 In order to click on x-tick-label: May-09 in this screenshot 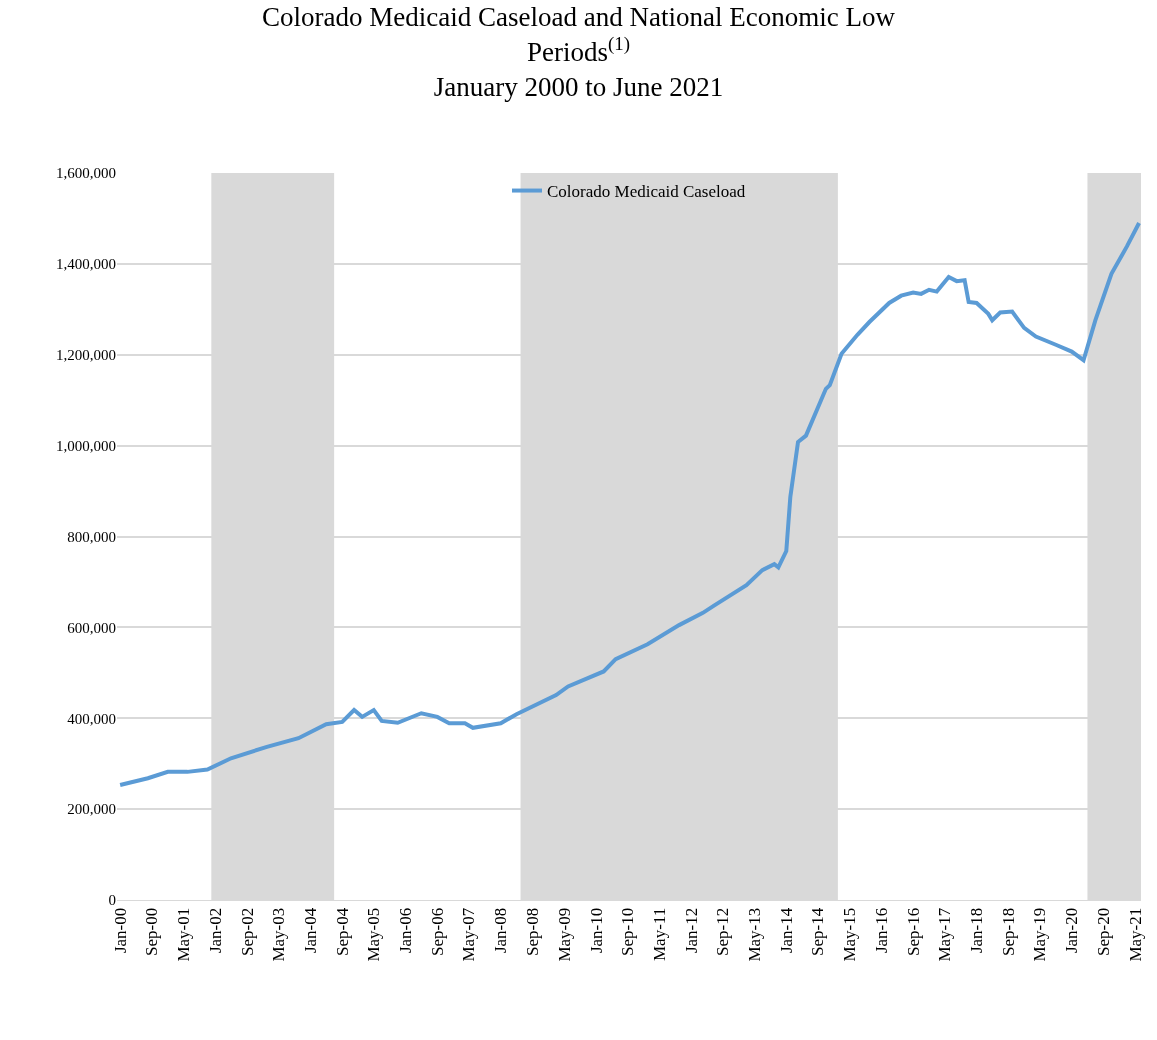, I will do `click(564, 934)`.